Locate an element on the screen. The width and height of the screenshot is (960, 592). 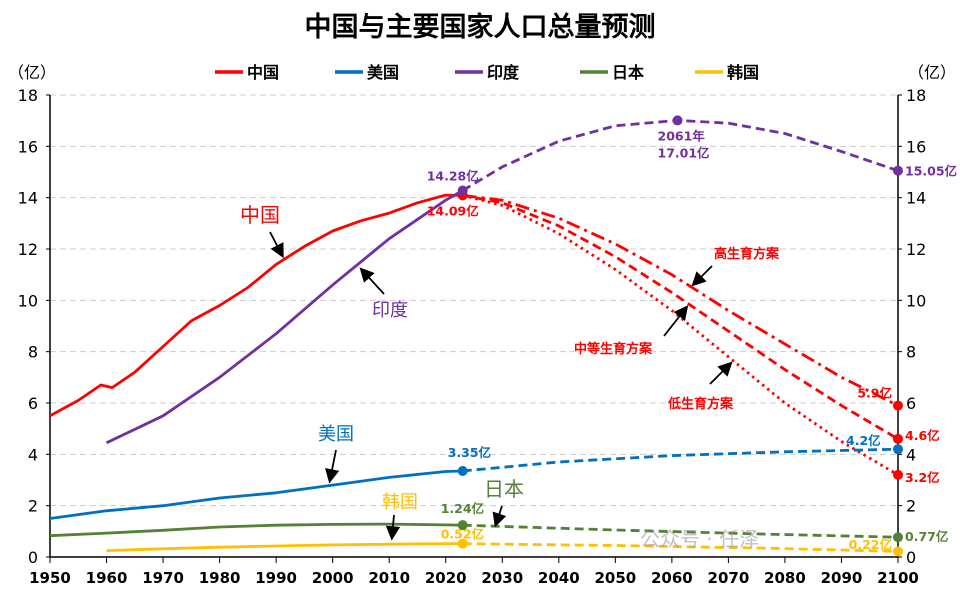
legend-label: 印度 is located at coordinates (503, 72).